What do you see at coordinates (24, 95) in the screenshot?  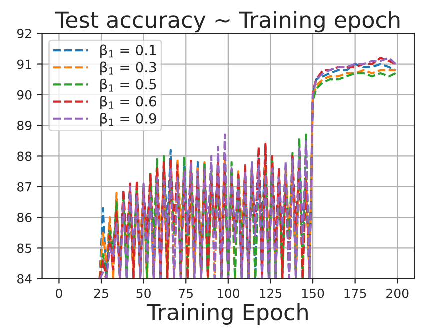 I see `y-tick-label: 90` at bounding box center [24, 95].